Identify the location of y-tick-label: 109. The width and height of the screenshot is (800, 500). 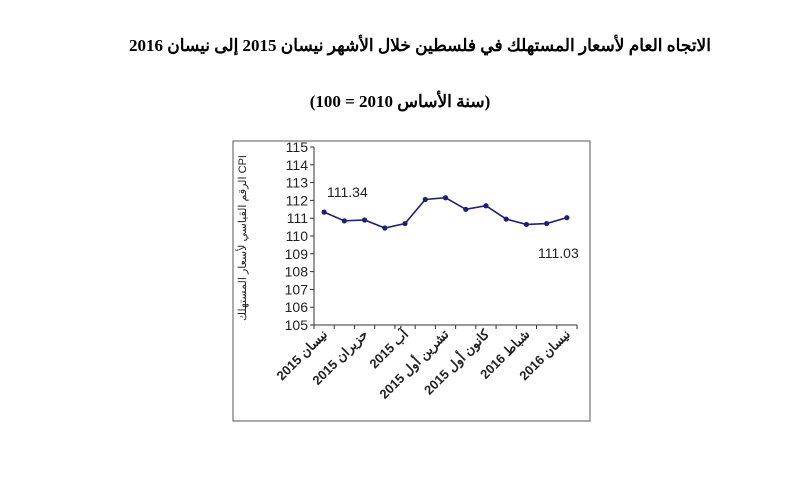
(297, 254).